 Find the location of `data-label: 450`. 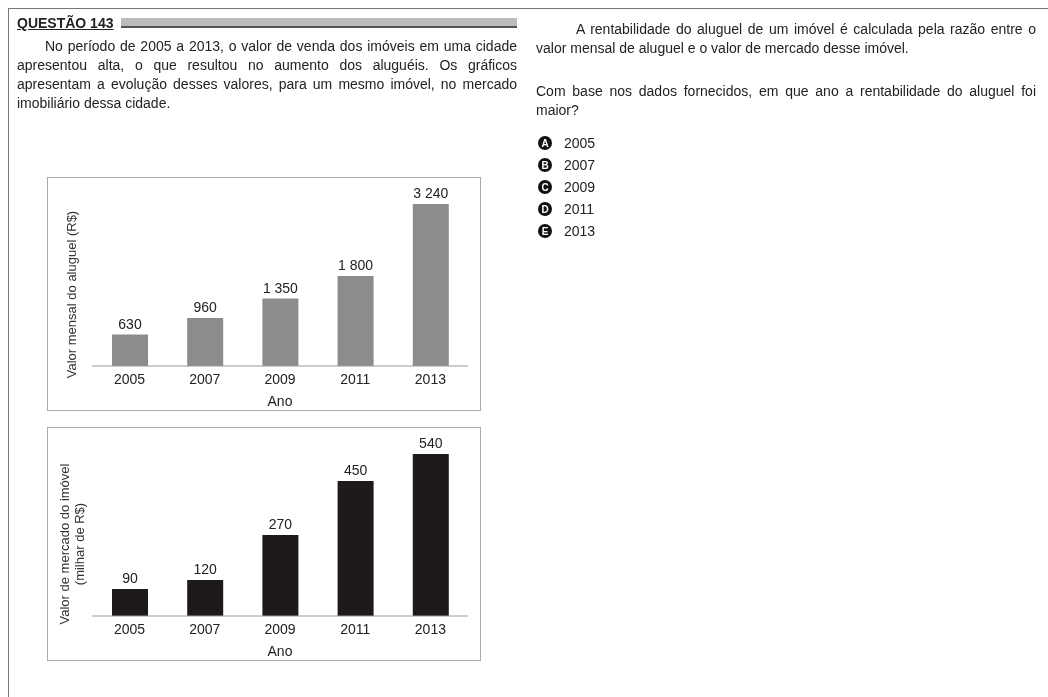

data-label: 450 is located at coordinates (355, 470).